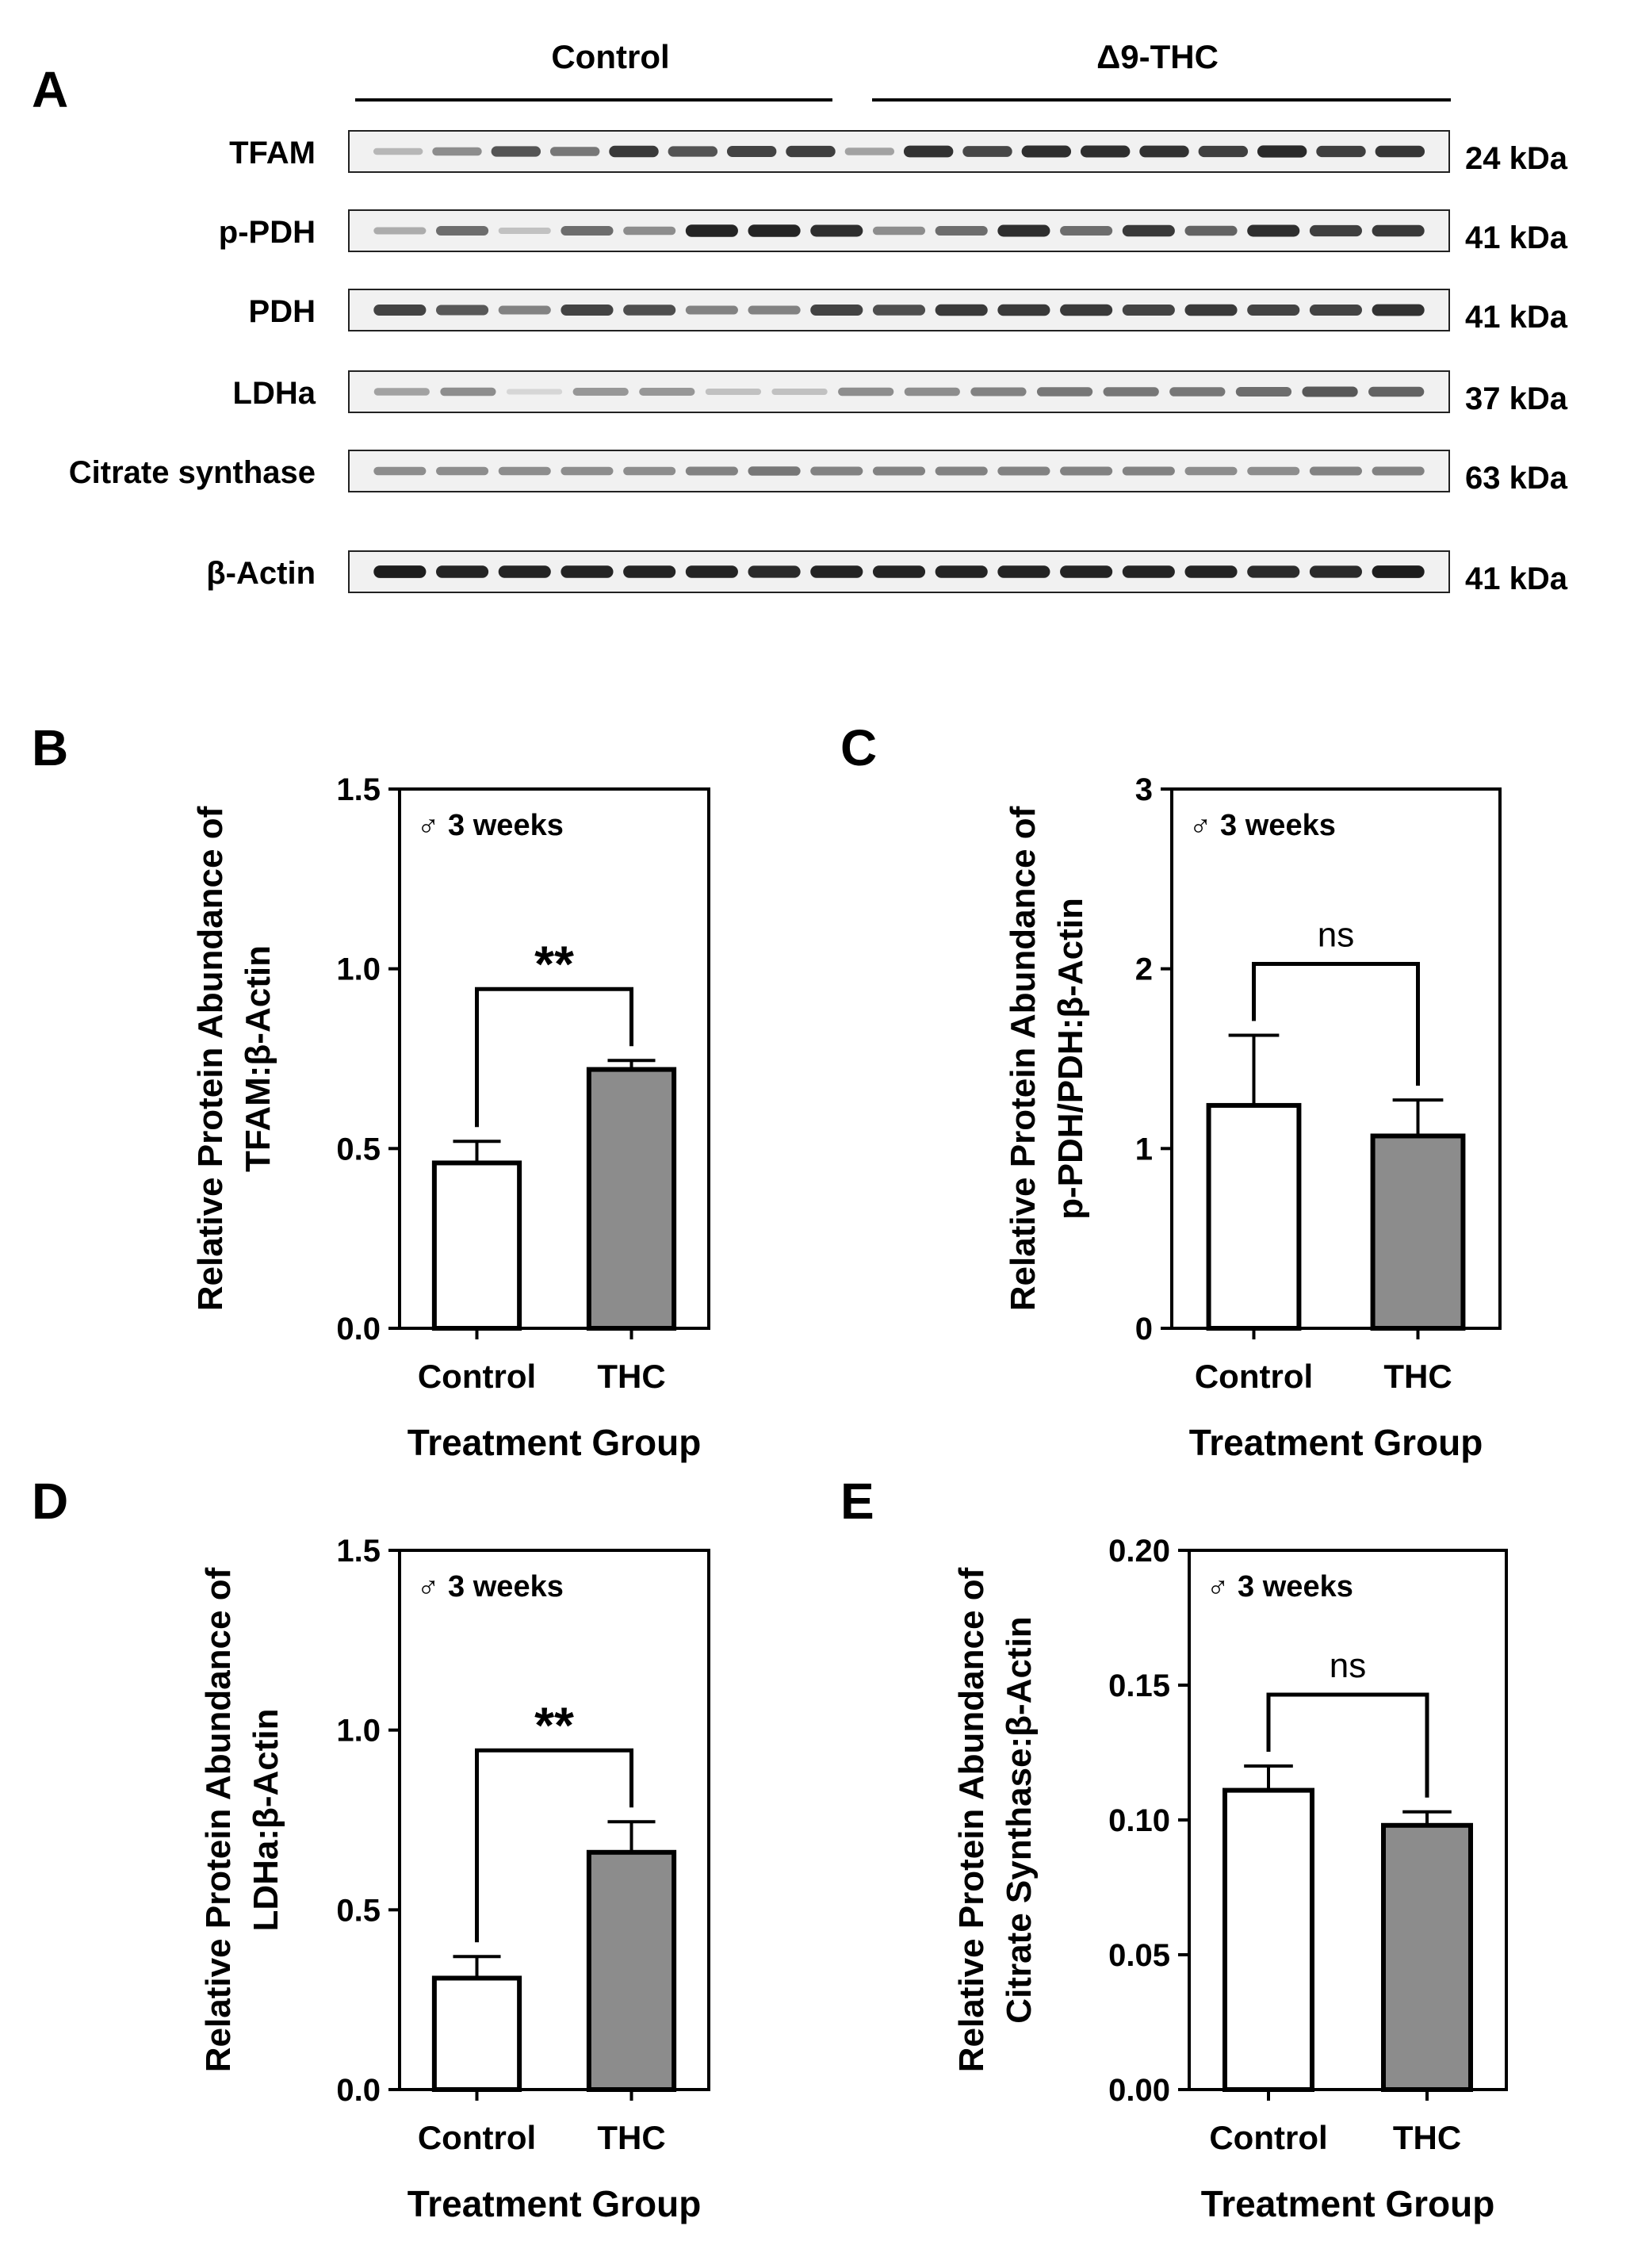  I want to click on x-axis-title-e: Treatment Group, so click(1348, 2203).